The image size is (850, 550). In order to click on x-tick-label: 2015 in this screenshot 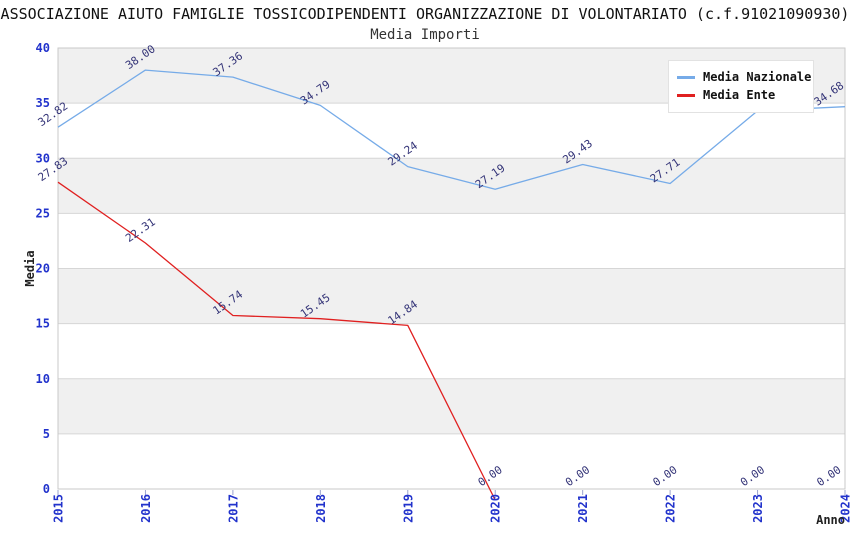, I will do `click(59, 508)`.